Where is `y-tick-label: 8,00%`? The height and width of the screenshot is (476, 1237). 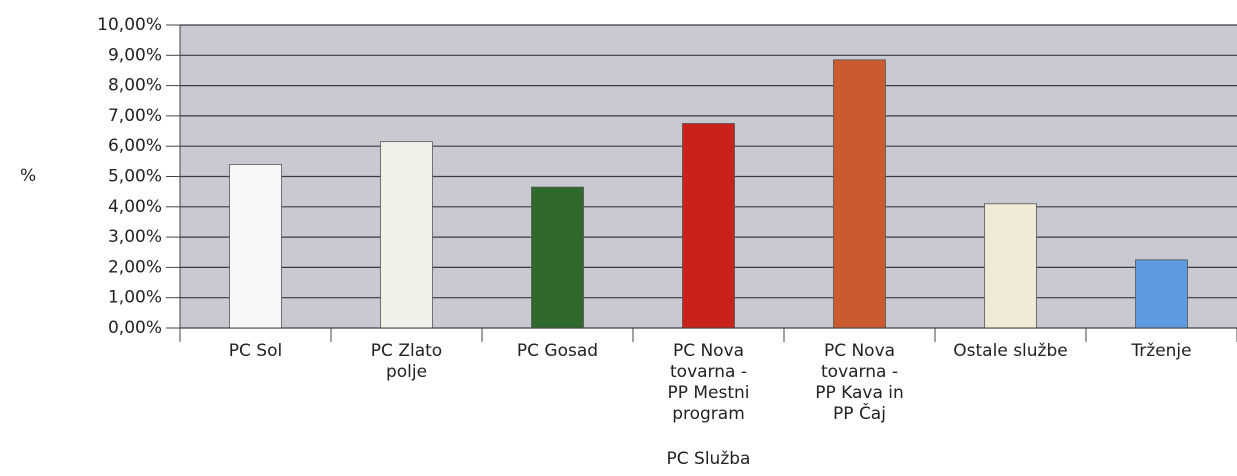
y-tick-label: 8,00% is located at coordinates (135, 86).